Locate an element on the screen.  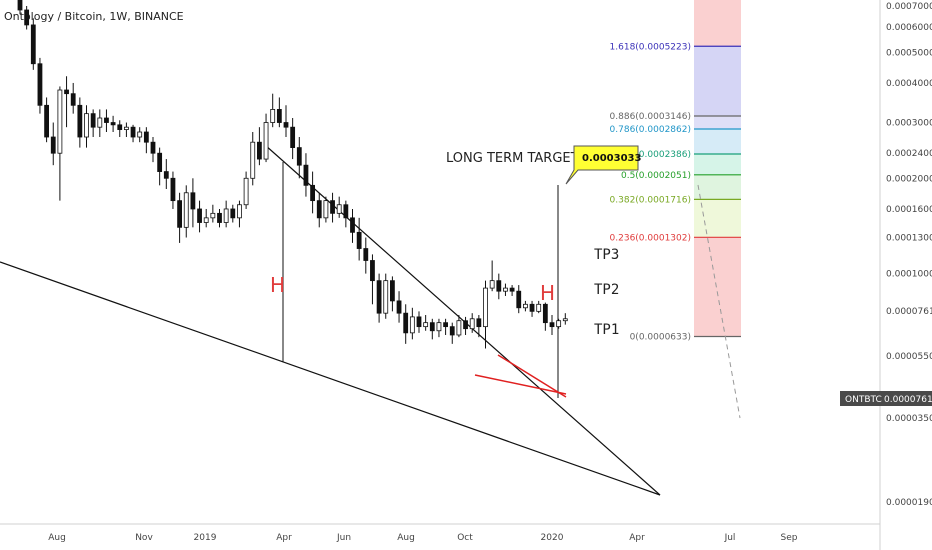
y-tick-label: 0.0002400 is located at coordinates (909, 154).